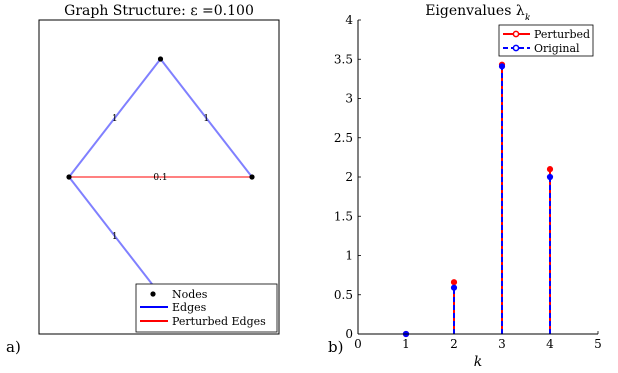 This screenshot has width=618, height=373. Describe the element at coordinates (335, 347) in the screenshot. I see `panel-b-label: b)` at that location.